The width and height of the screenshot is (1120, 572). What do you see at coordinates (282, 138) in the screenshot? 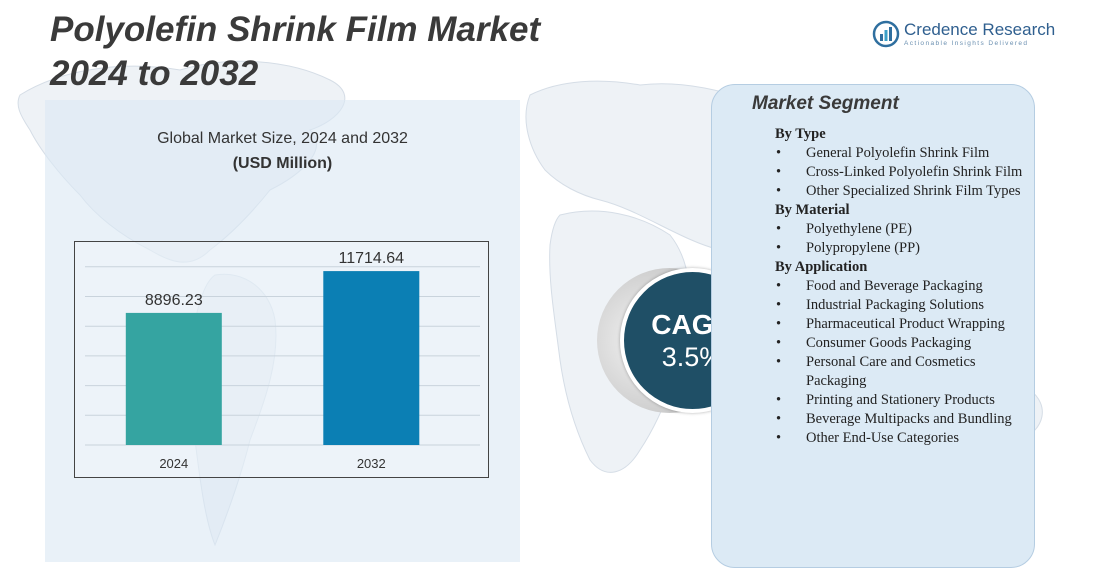
I see `chart-title: Global Market Size, 2024 and 2032` at bounding box center [282, 138].